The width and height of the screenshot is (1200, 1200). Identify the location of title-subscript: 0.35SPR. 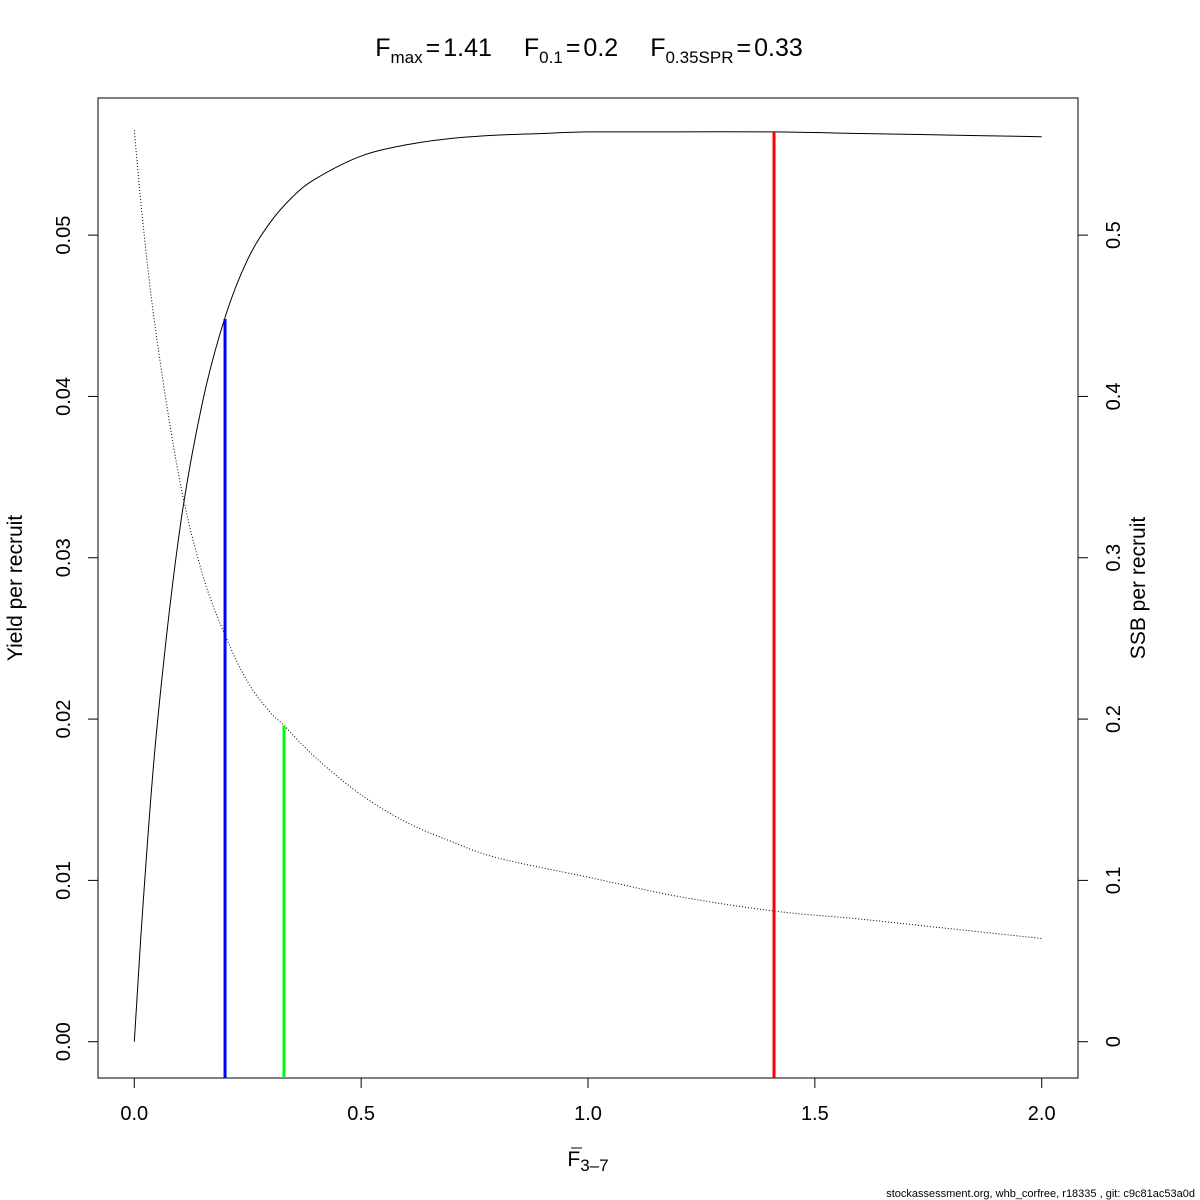
(699, 57).